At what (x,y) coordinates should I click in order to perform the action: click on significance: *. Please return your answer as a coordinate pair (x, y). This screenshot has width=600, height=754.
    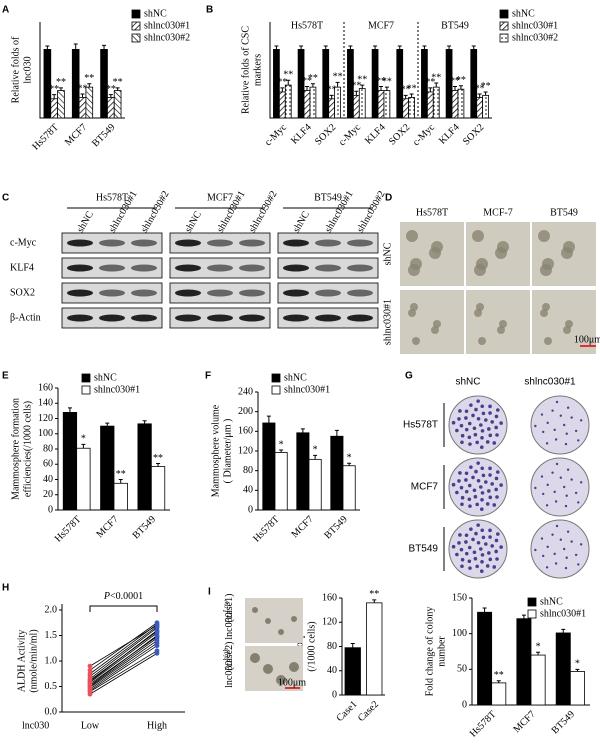
    Looking at the image, I should click on (281, 444).